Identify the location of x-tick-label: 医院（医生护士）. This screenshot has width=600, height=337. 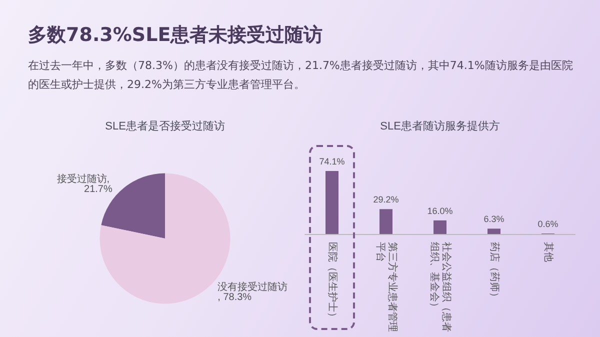
(332, 282).